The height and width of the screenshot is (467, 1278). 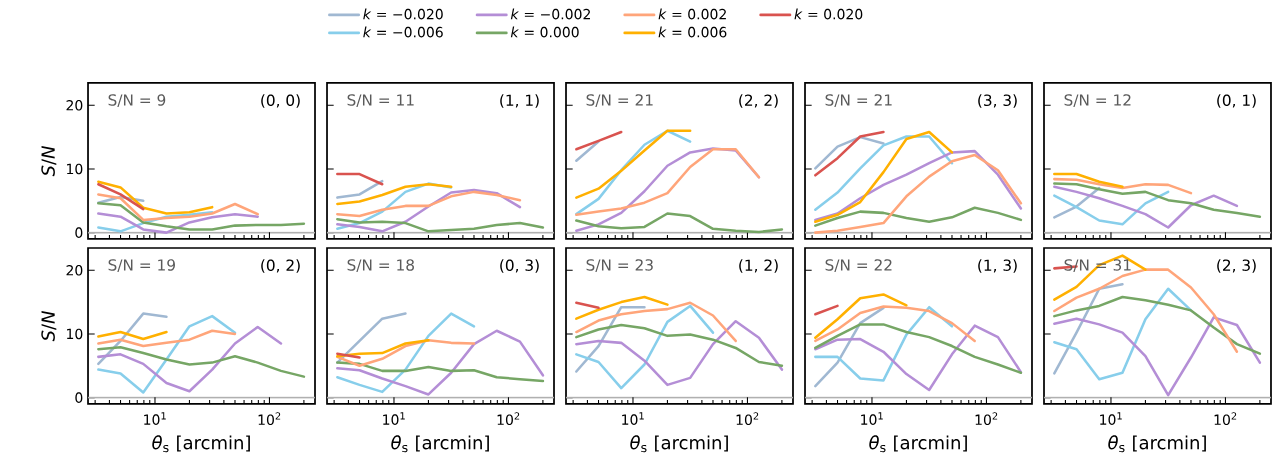 What do you see at coordinates (403, 32) in the screenshot?
I see `legend-label: k = −0.006` at bounding box center [403, 32].